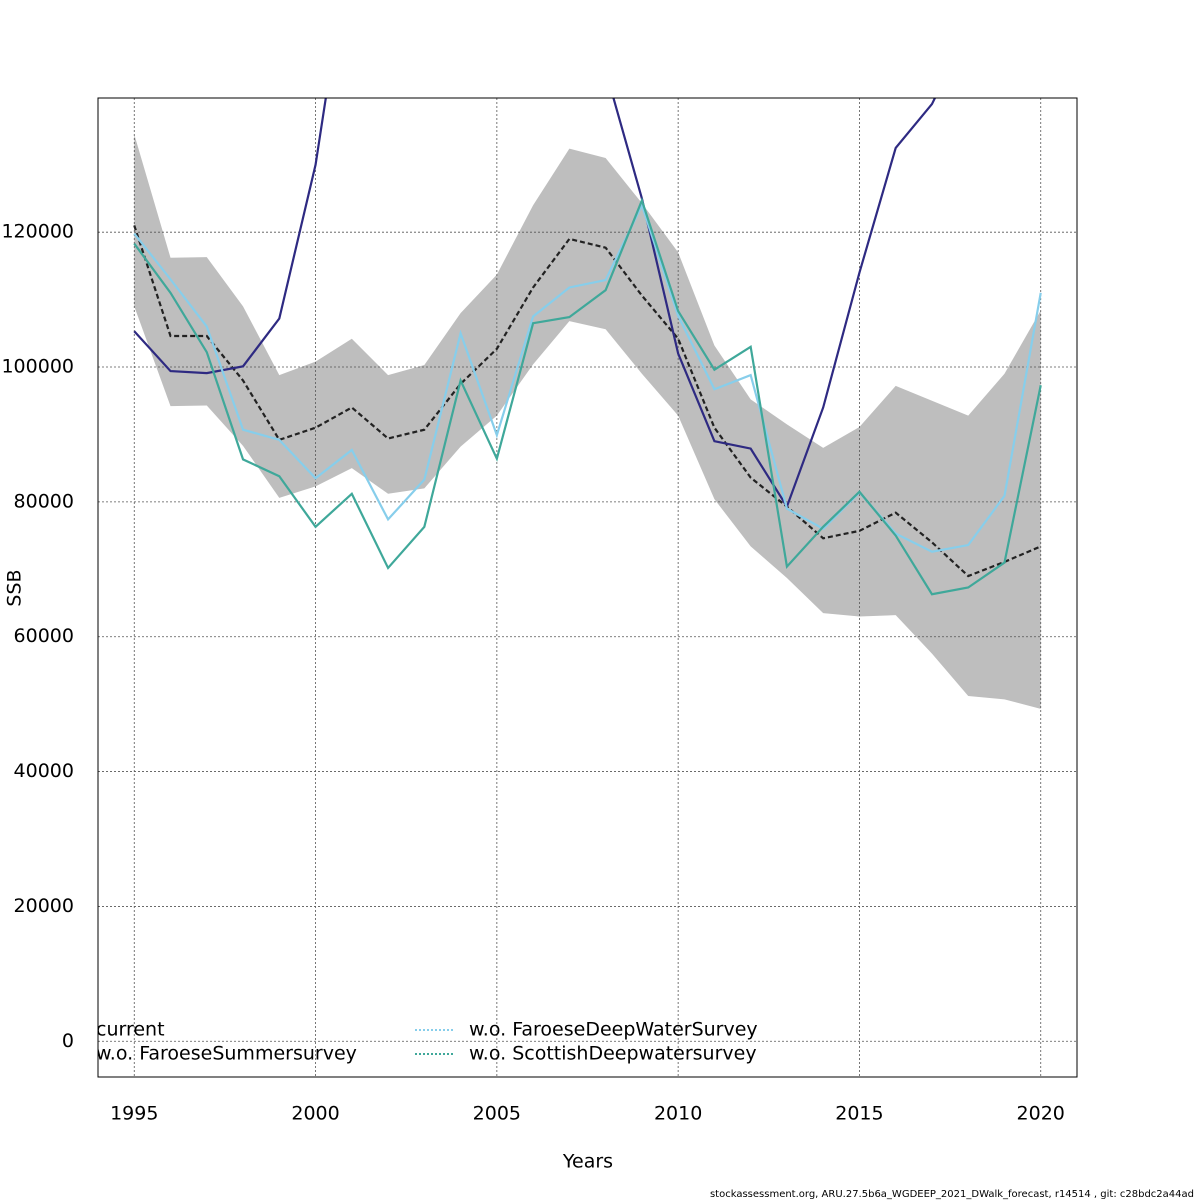  Describe the element at coordinates (44, 501) in the screenshot. I see `y-tick-label: 80000` at that location.